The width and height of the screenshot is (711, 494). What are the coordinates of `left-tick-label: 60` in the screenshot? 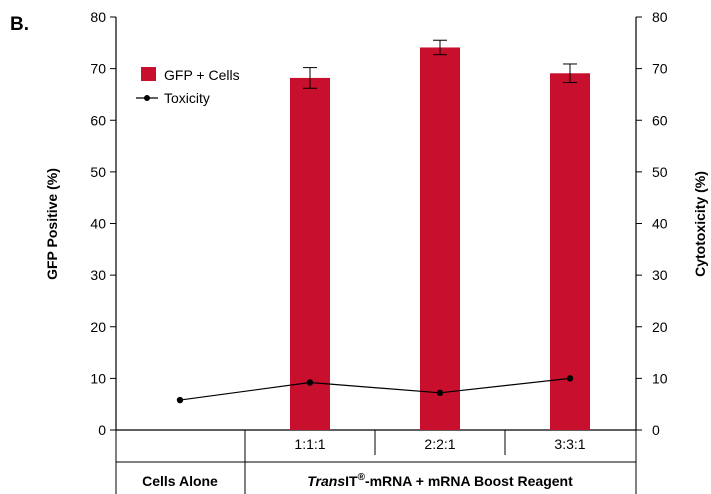 It's located at (98, 120).